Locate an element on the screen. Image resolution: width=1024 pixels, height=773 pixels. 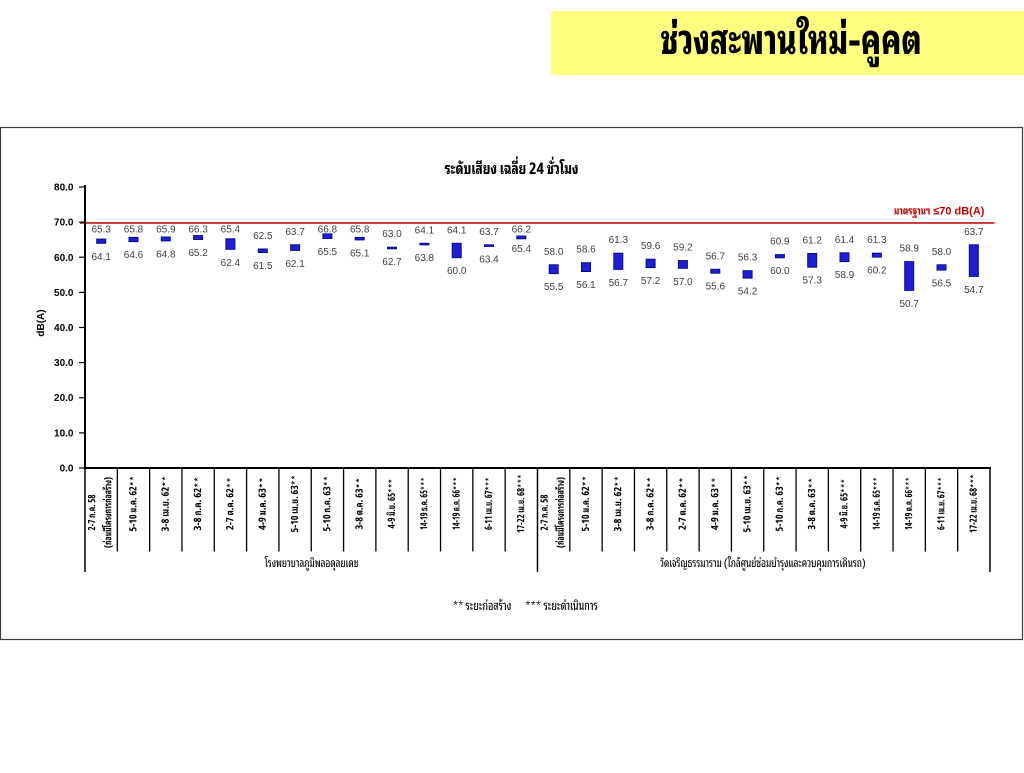
svg-text: ≤70 dB(A) is located at coordinates (959, 212).